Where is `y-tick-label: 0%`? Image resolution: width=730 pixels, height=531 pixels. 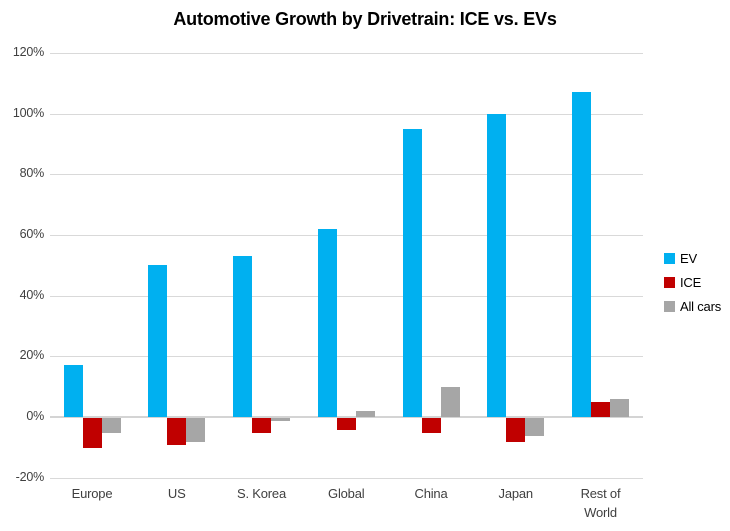 y-tick-label: 0% is located at coordinates (35, 416).